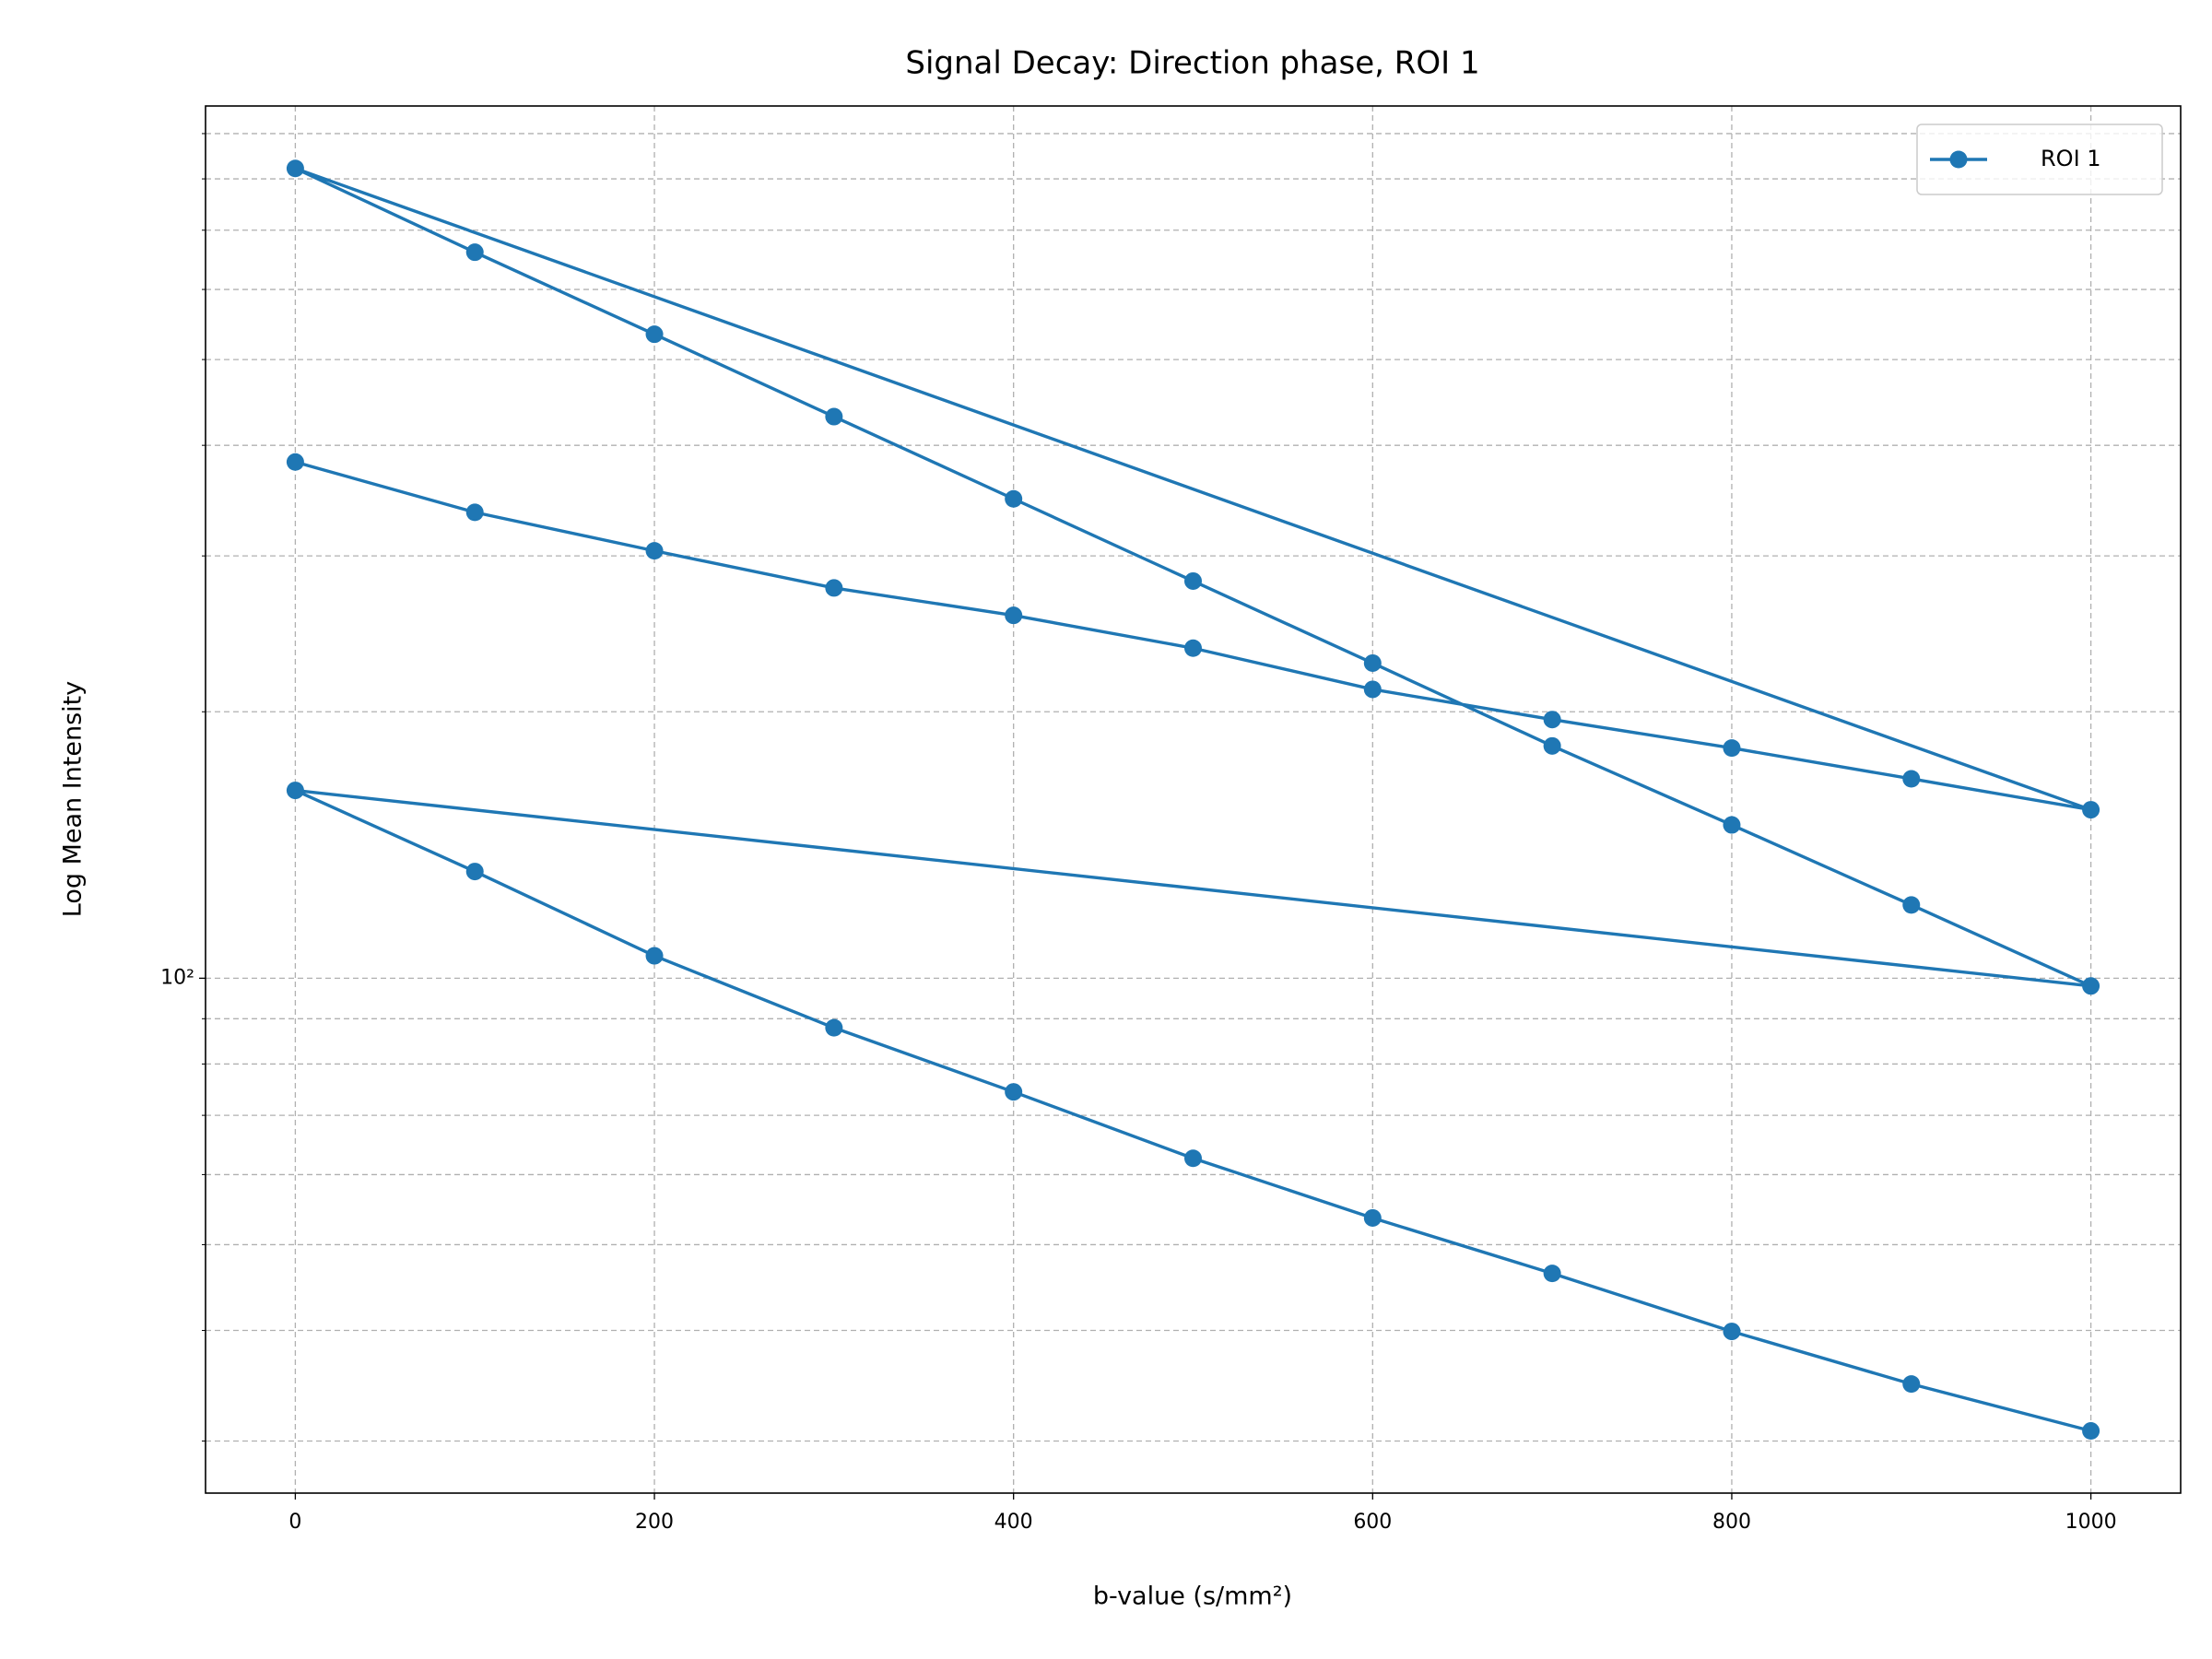 This screenshot has height=1659, width=2212. What do you see at coordinates (1013, 1522) in the screenshot?
I see `x-tick-label: 400` at bounding box center [1013, 1522].